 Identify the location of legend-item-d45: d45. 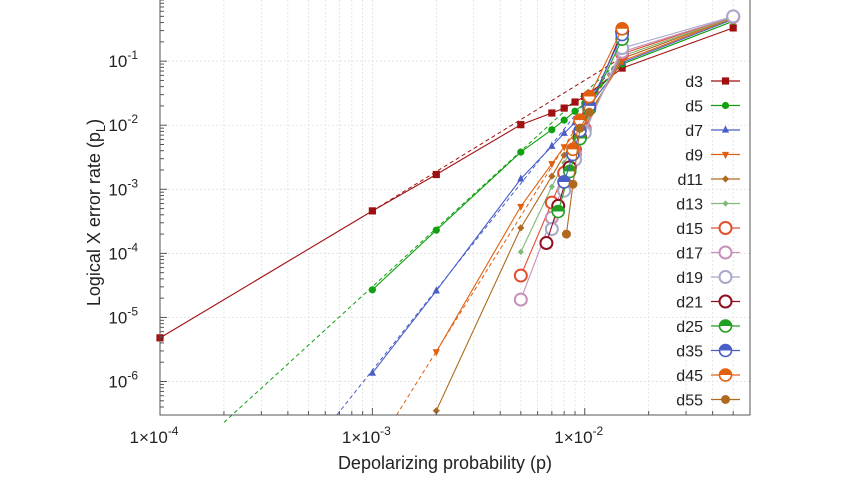
(708, 376).